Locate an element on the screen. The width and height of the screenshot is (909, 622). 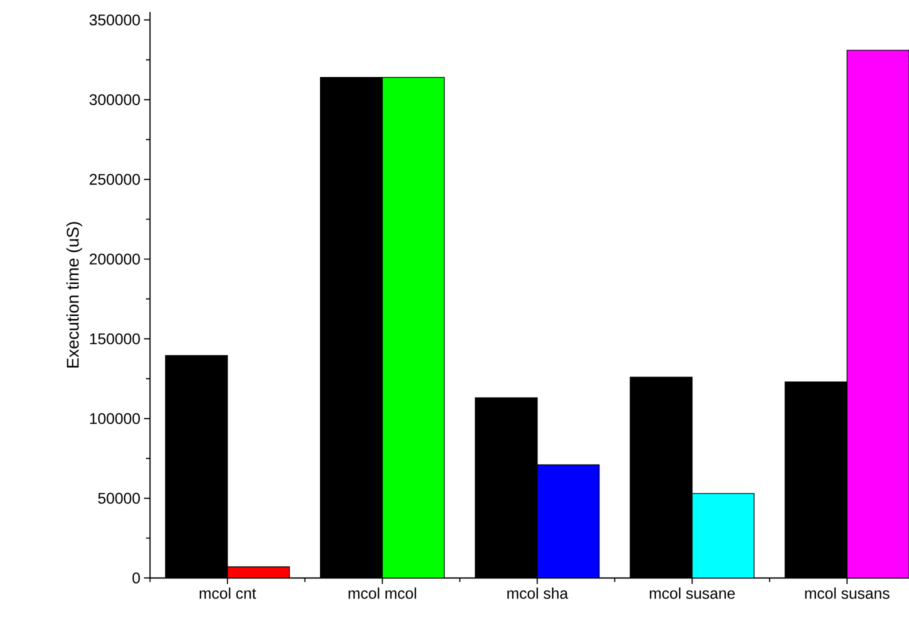
x-tick-label: mcol cnt is located at coordinates (228, 593).